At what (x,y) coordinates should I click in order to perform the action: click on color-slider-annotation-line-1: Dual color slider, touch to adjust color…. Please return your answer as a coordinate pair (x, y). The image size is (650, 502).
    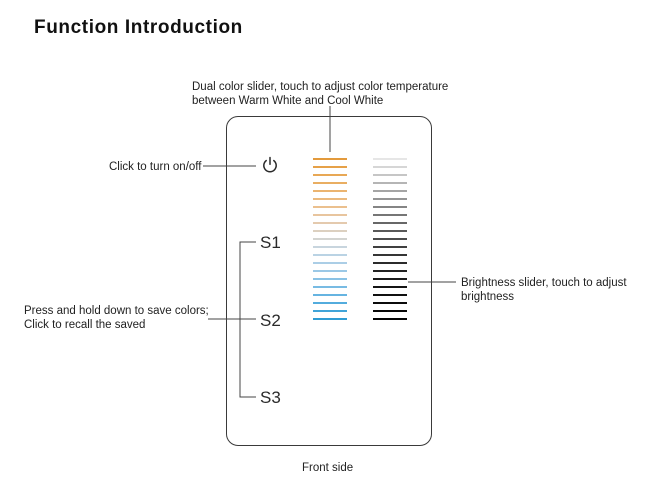
    Looking at the image, I should click on (320, 87).